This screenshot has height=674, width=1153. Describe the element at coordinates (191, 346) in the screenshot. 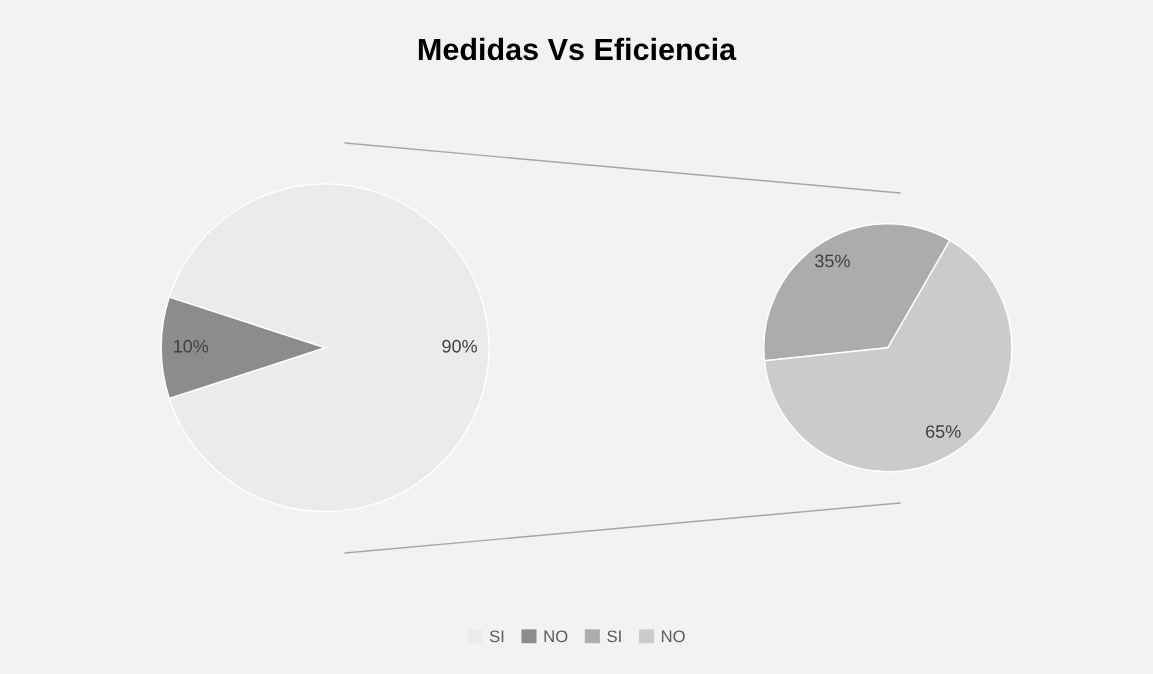

I see `data-label: 10%` at that location.